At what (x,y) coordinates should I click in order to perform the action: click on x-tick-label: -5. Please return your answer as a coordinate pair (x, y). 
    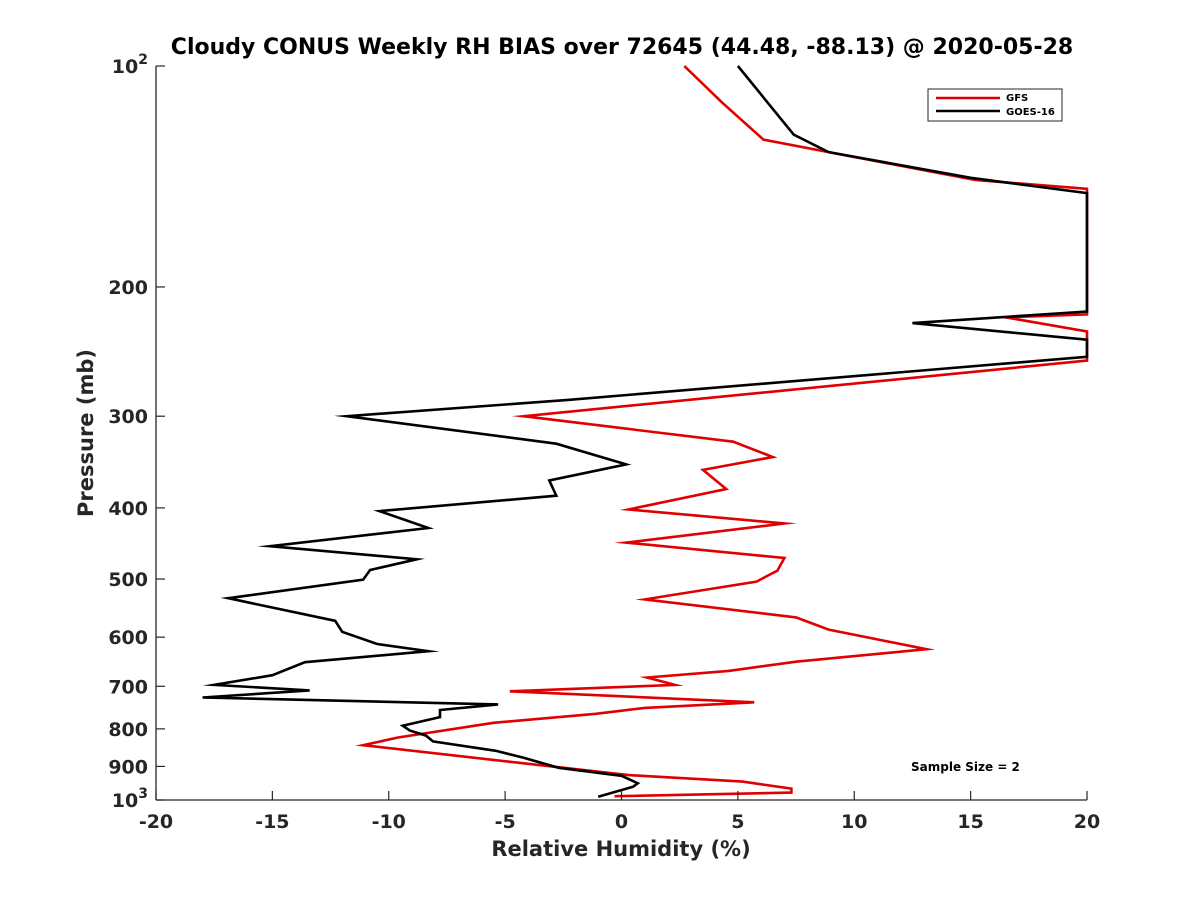
    Looking at the image, I should click on (505, 822).